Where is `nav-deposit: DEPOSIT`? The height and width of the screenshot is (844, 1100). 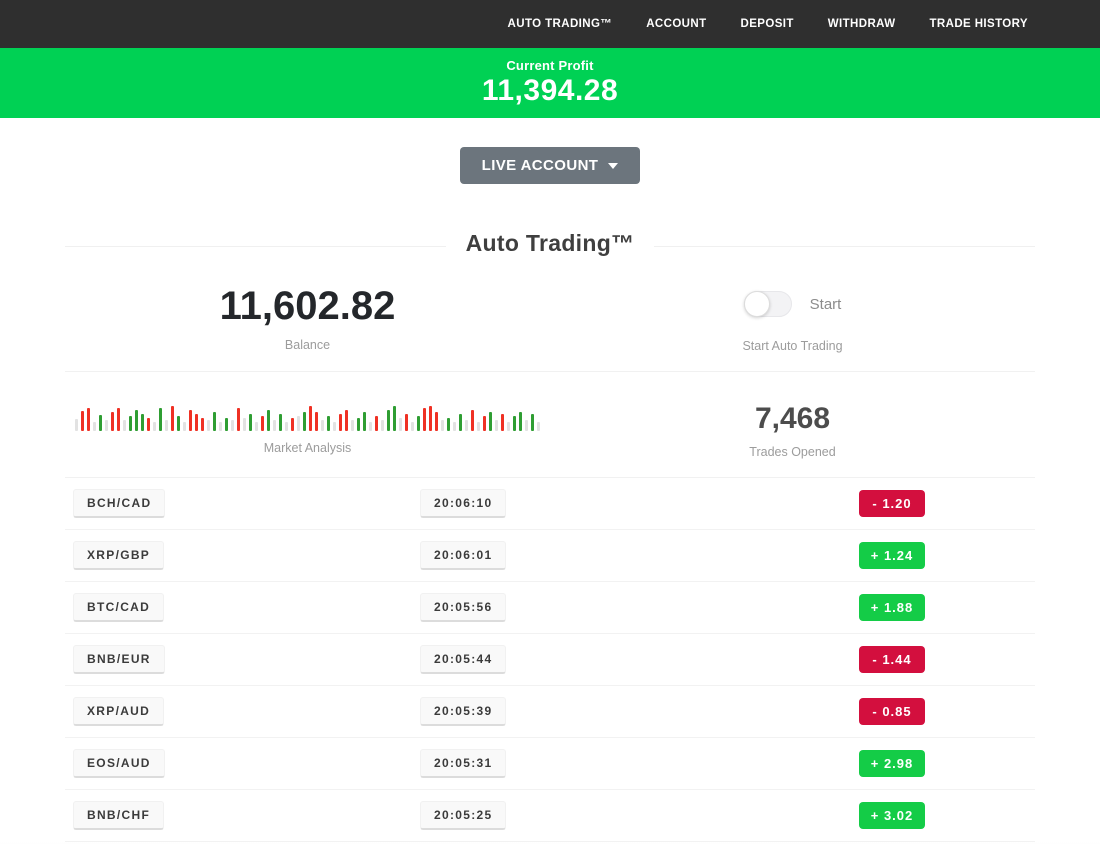 nav-deposit: DEPOSIT is located at coordinates (767, 24).